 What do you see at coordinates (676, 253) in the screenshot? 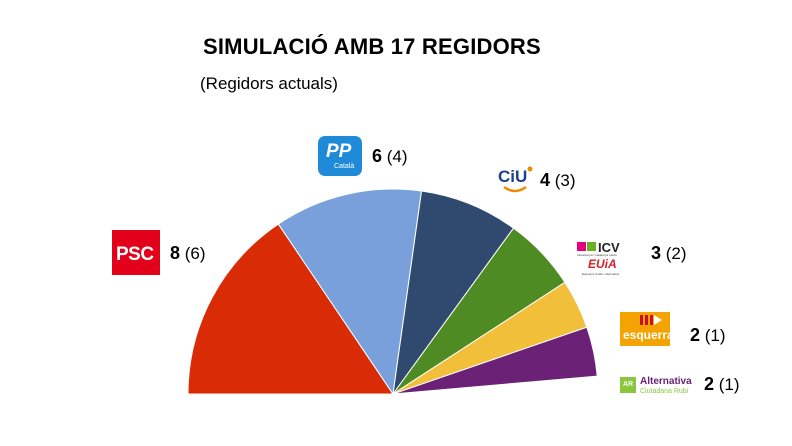
I see `icv-euia-current: (2)` at bounding box center [676, 253].